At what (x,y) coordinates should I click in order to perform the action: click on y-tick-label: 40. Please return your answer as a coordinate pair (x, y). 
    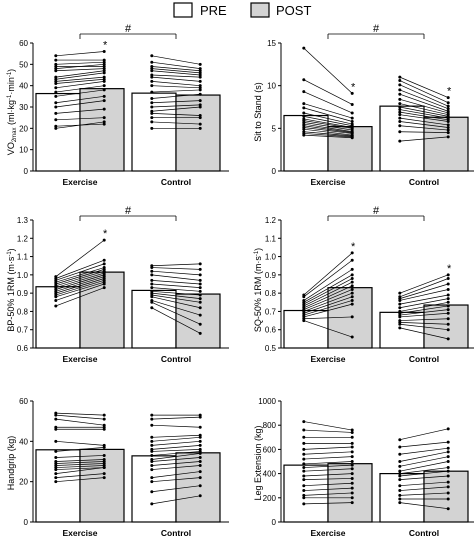
    Looking at the image, I should click on (23, 86).